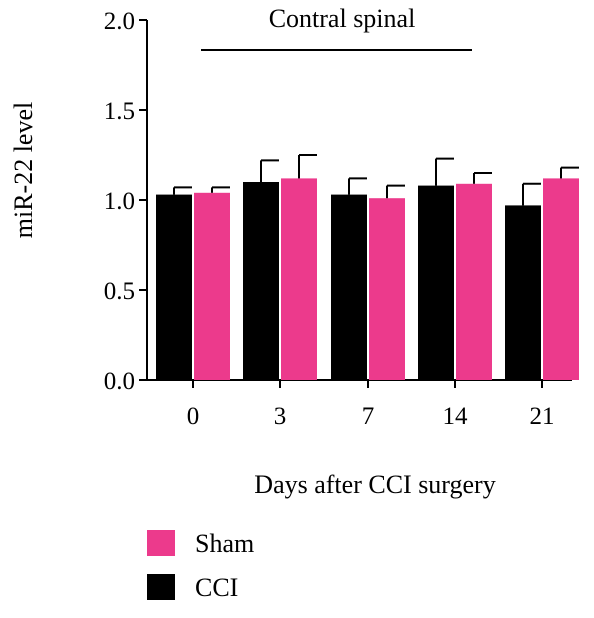 This screenshot has width=594, height=618. Describe the element at coordinates (224, 543) in the screenshot. I see `legend-label-sham: Sham` at that location.